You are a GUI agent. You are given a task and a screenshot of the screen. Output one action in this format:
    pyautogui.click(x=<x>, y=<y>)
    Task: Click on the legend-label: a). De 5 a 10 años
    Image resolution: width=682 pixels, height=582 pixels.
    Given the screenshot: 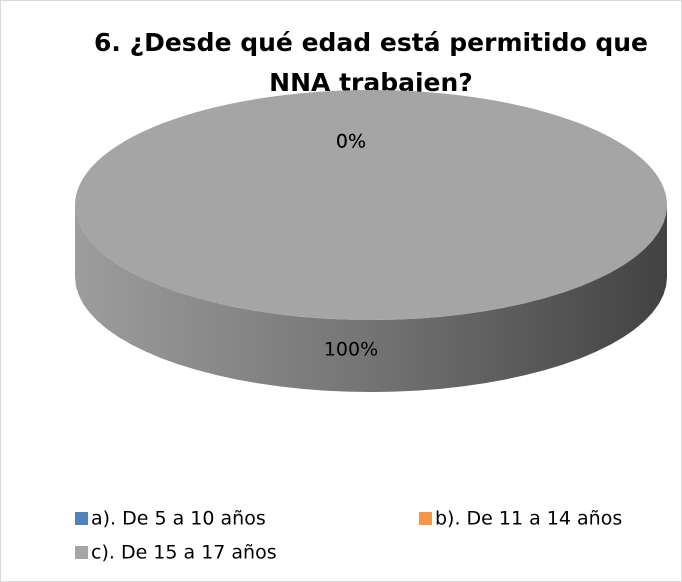 What is the action you would take?
    pyautogui.click(x=178, y=519)
    